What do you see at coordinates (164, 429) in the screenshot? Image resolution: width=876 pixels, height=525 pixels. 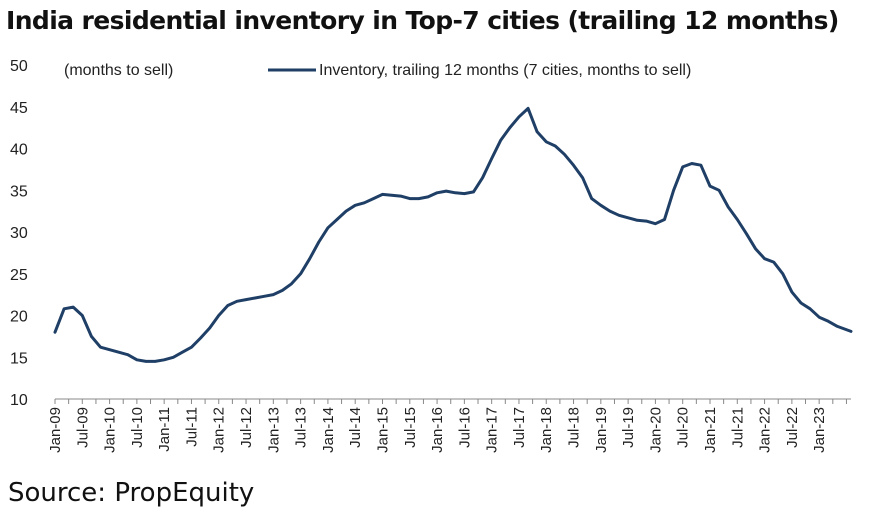 I see `x-tick-label: Jan-11` at bounding box center [164, 429].